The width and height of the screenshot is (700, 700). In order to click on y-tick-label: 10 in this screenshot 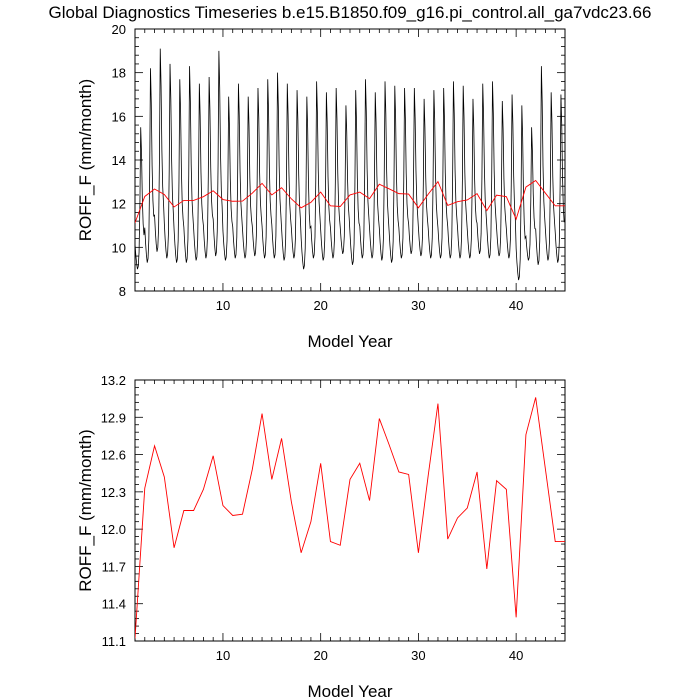, I will do `click(119, 247)`.